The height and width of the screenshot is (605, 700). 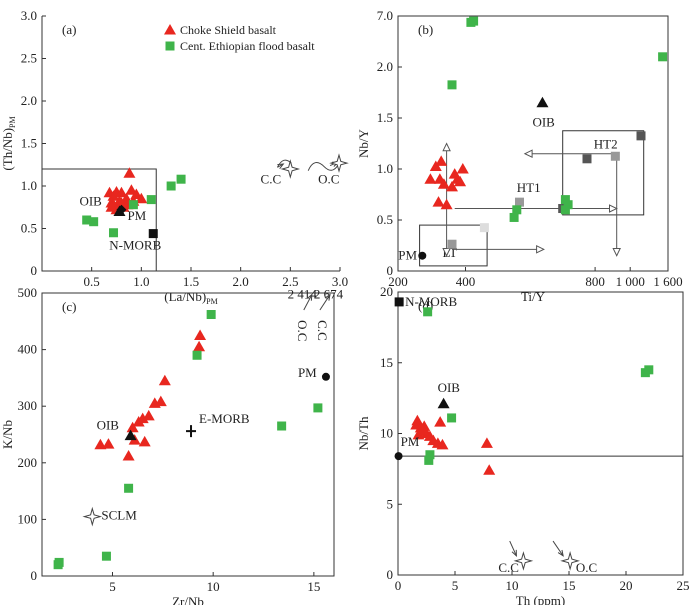 I want to click on y-tick-label: 1.0, so click(x=385, y=168).